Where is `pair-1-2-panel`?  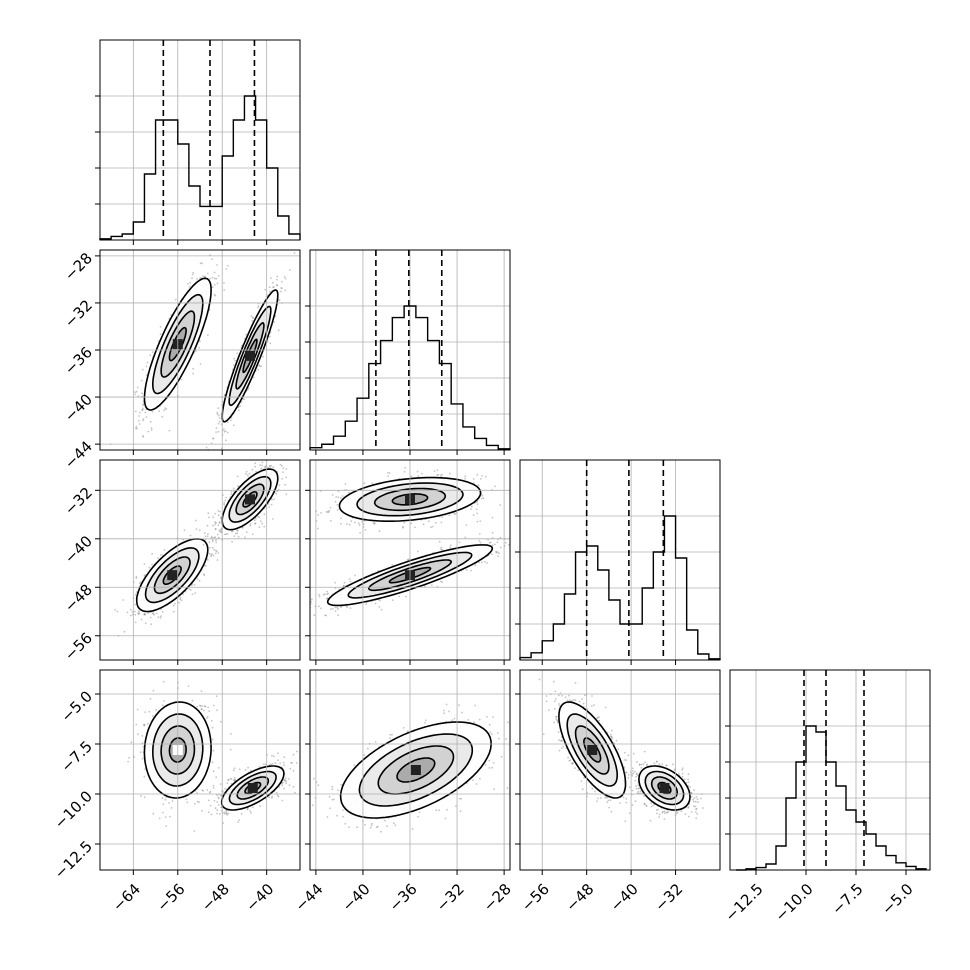
pair-1-2-panel is located at coordinates (408, 562).